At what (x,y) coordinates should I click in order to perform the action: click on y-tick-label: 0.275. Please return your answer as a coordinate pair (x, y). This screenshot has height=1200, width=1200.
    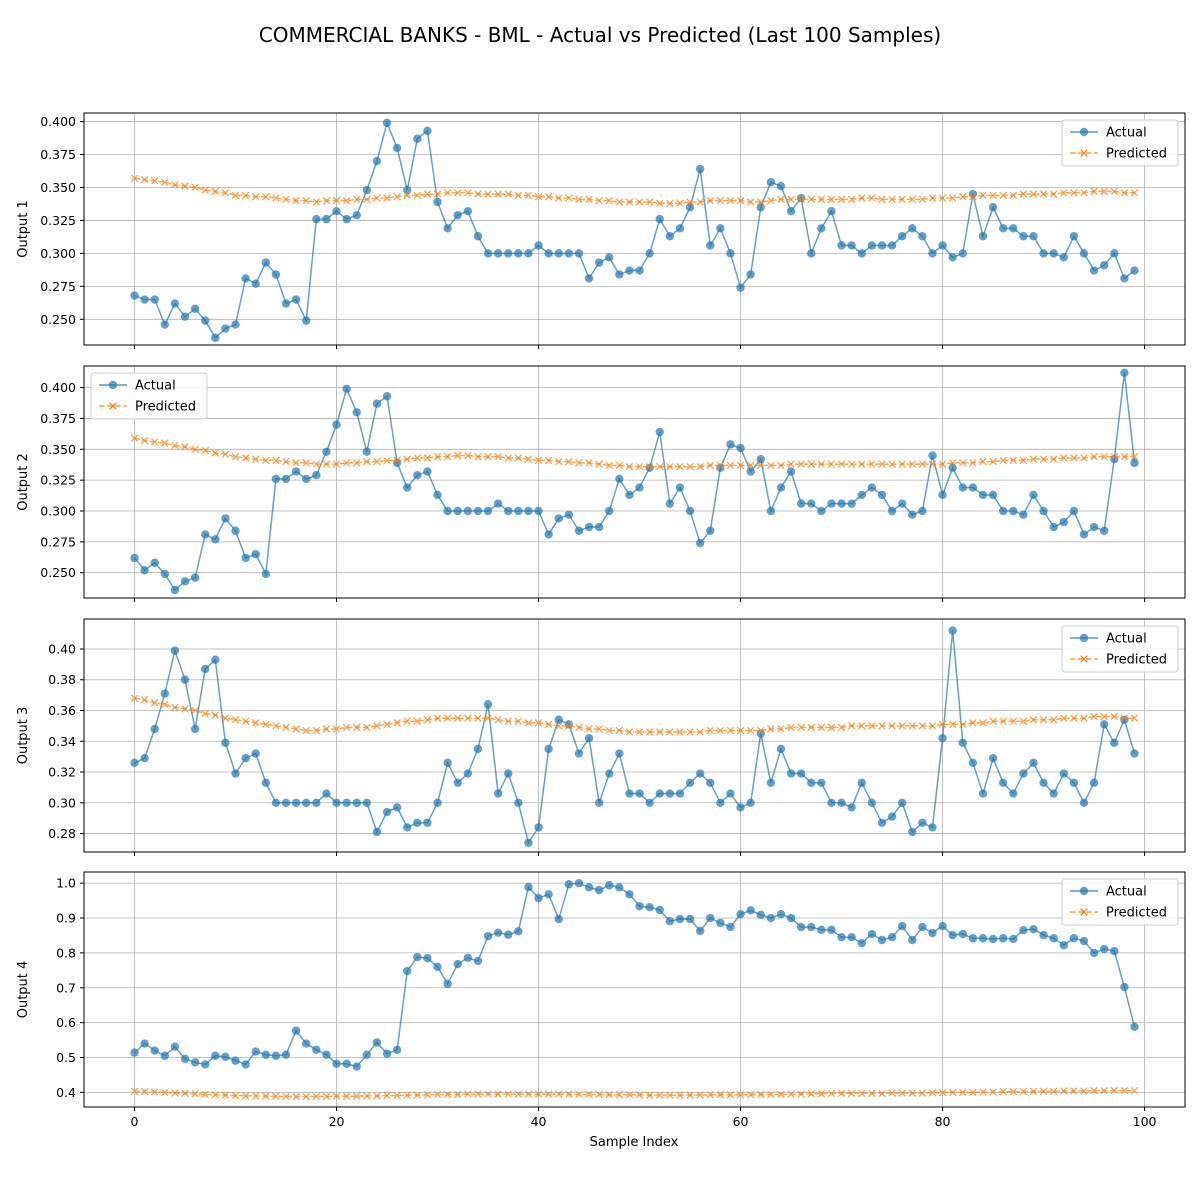
    Looking at the image, I should click on (58, 286).